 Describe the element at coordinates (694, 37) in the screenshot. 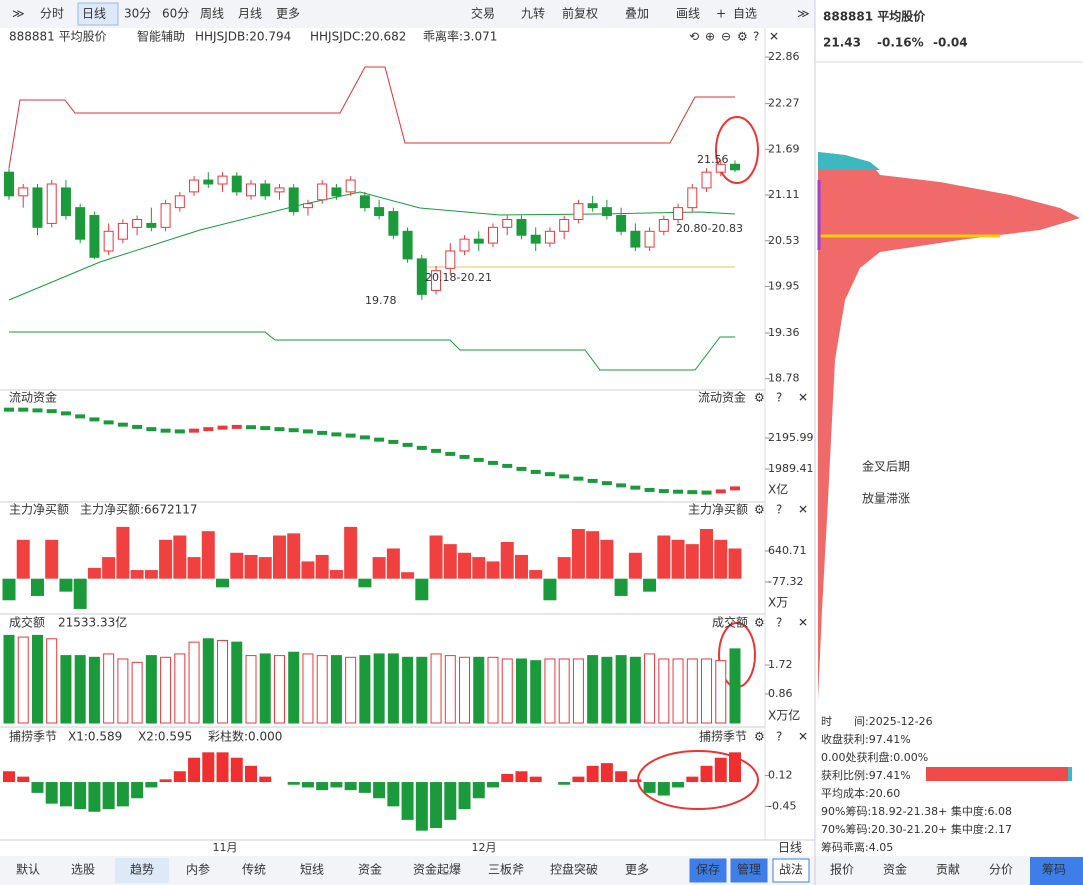

I see `panel-icon: ⟲` at that location.